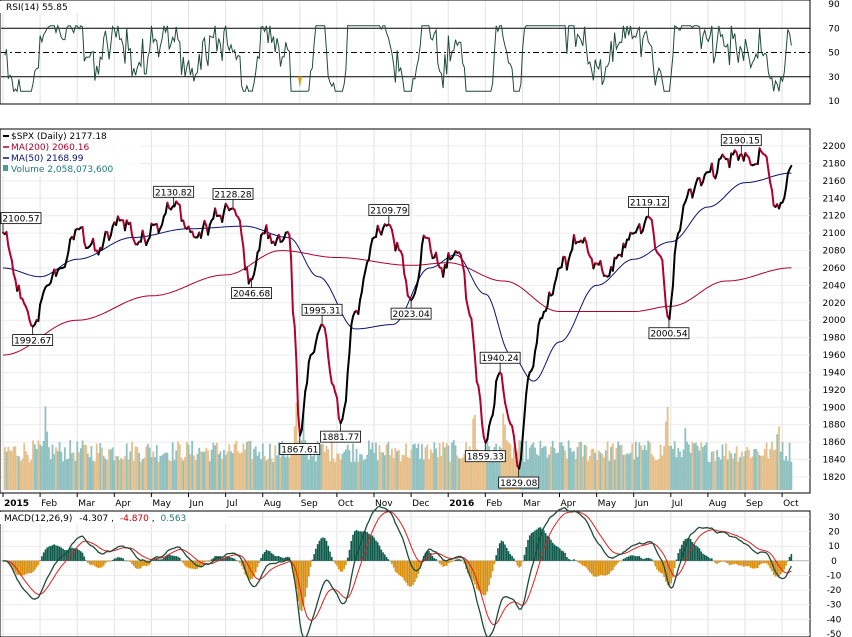  What do you see at coordinates (834, 478) in the screenshot?
I see `price-tick-label: 1820` at bounding box center [834, 478].